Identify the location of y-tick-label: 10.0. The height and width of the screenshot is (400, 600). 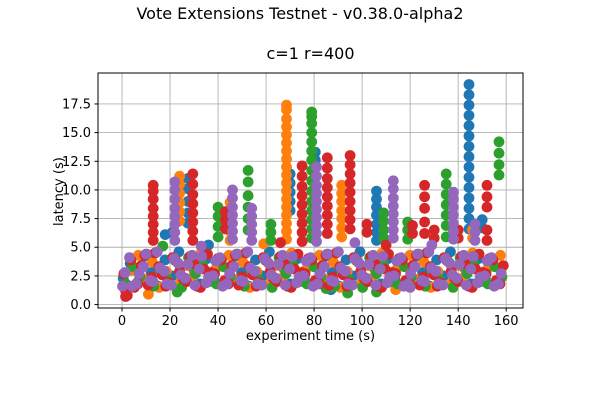
(76, 190).